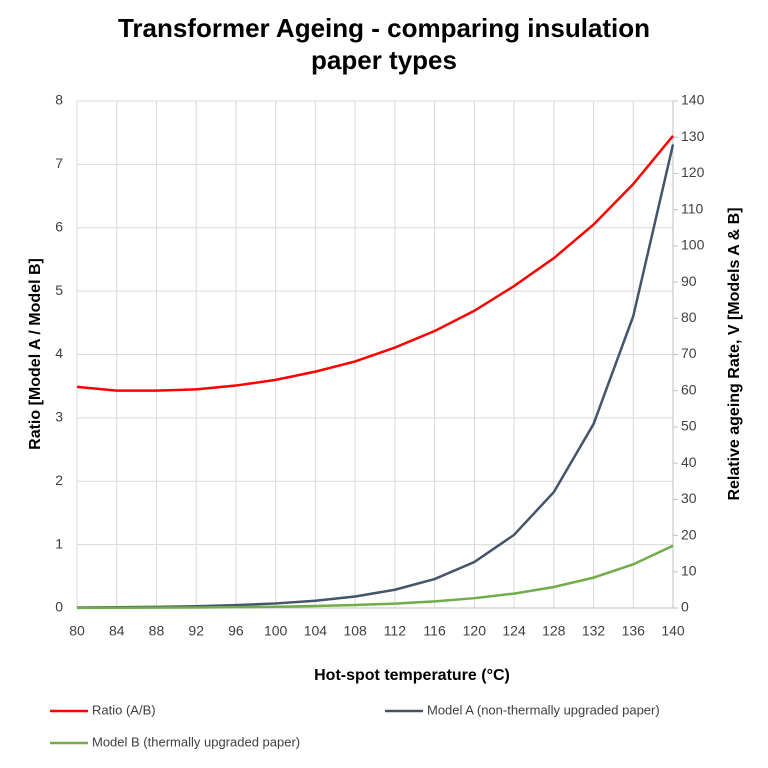 The height and width of the screenshot is (768, 768). What do you see at coordinates (685, 607) in the screenshot?
I see `y2-tick-label: 0` at bounding box center [685, 607].